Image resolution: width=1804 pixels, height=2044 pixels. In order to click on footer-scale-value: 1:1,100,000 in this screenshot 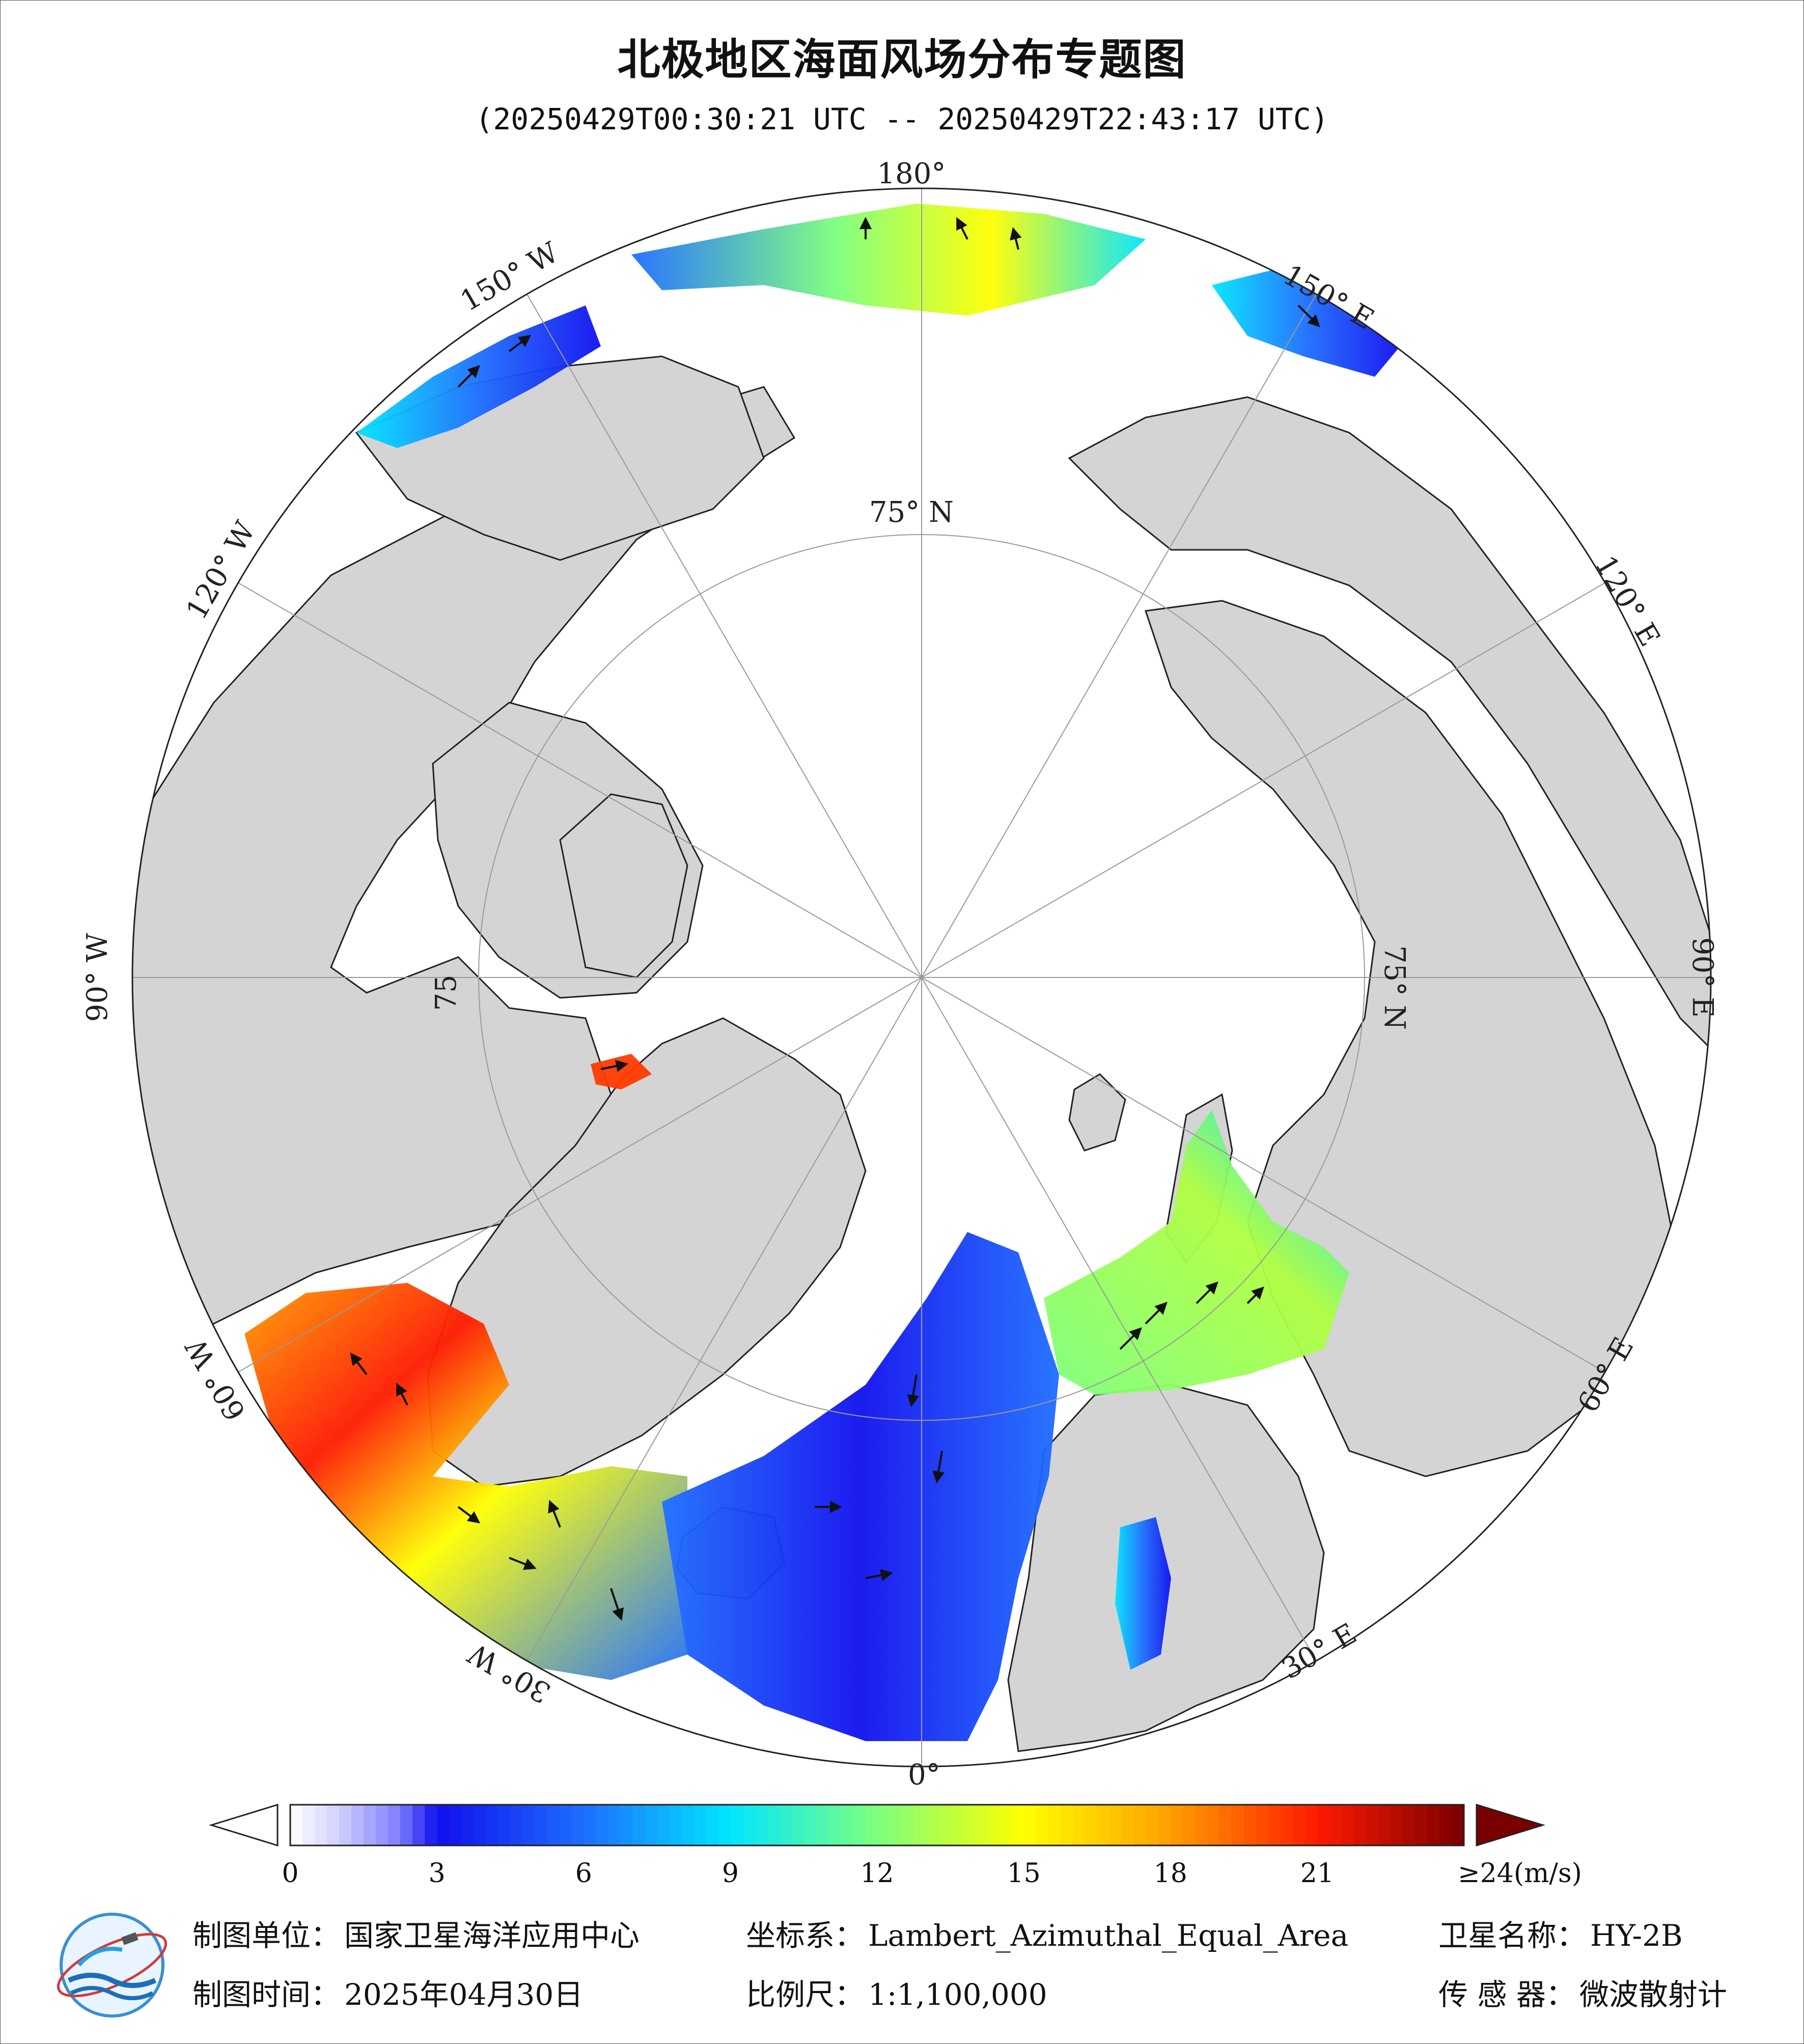, I will do `click(957, 1994)`.